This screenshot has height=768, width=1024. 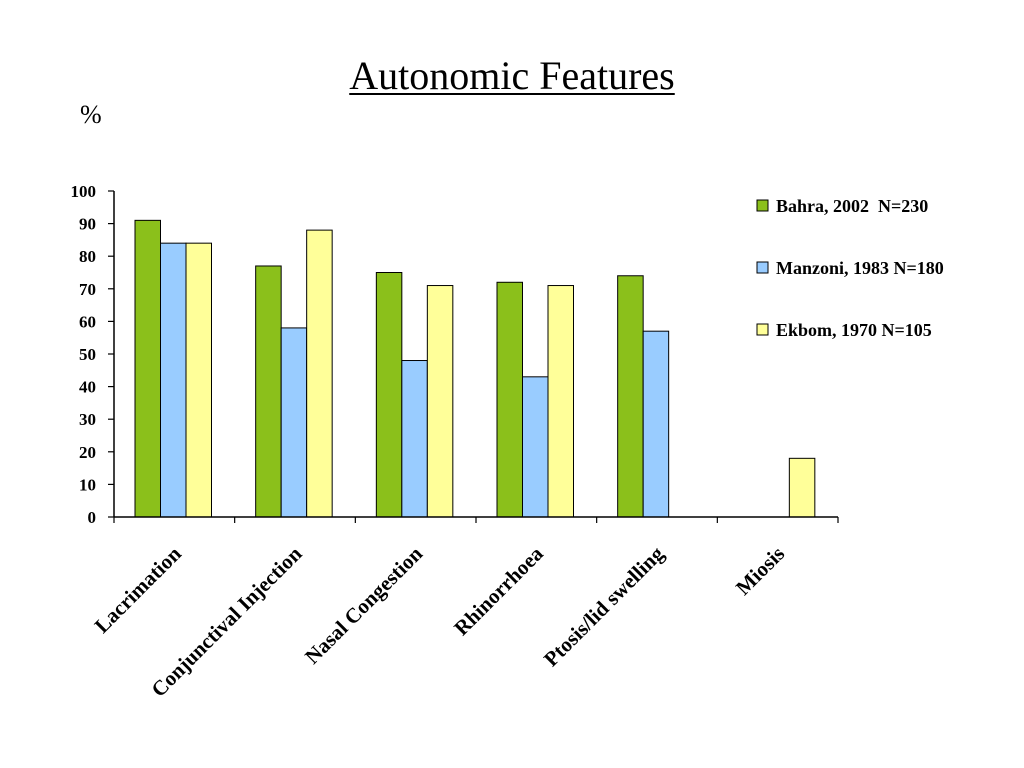 What do you see at coordinates (87, 321) in the screenshot?
I see `y-tick-label: 60` at bounding box center [87, 321].